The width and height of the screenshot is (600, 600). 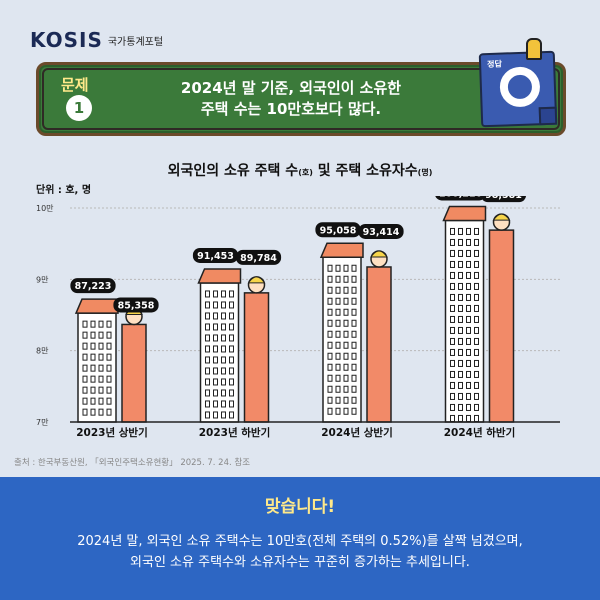 What do you see at coordinates (300, 562) in the screenshot?
I see `answer-line-2: 외국인 소유 주택수와 소유자수는 꾸준히 증가하는 추세입니다.` at bounding box center [300, 562].